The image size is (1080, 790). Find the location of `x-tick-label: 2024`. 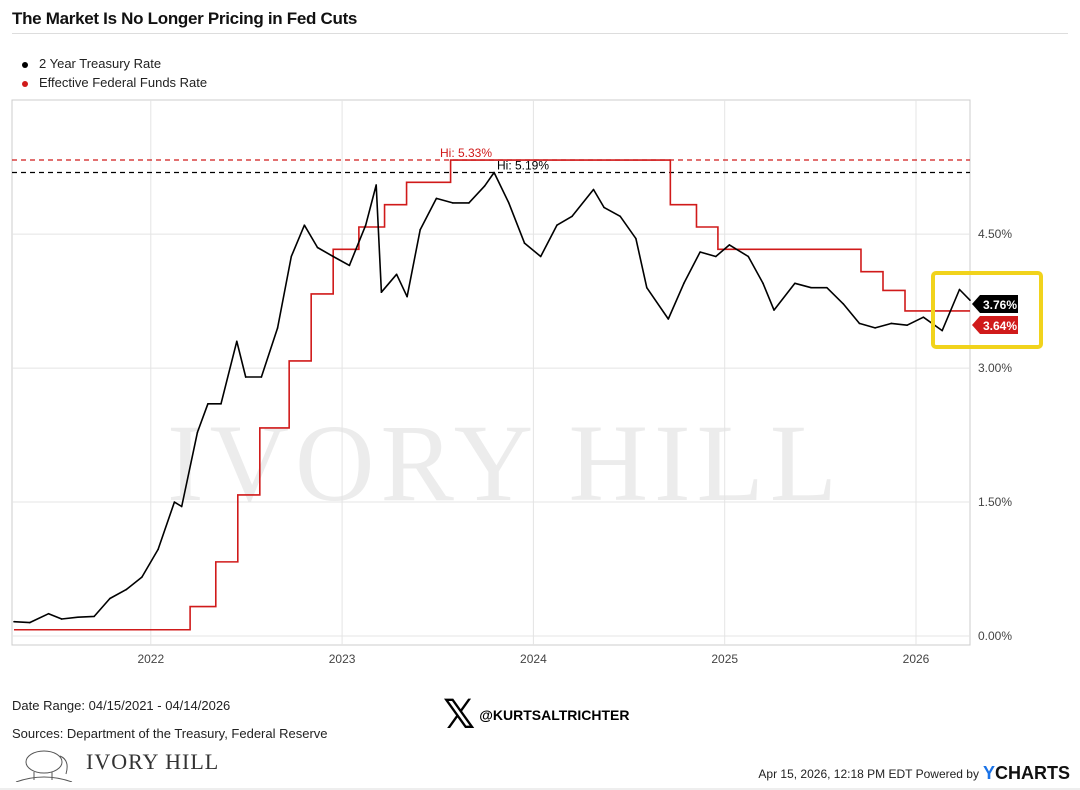

x-tick-label: 2024 is located at coordinates (533, 659).